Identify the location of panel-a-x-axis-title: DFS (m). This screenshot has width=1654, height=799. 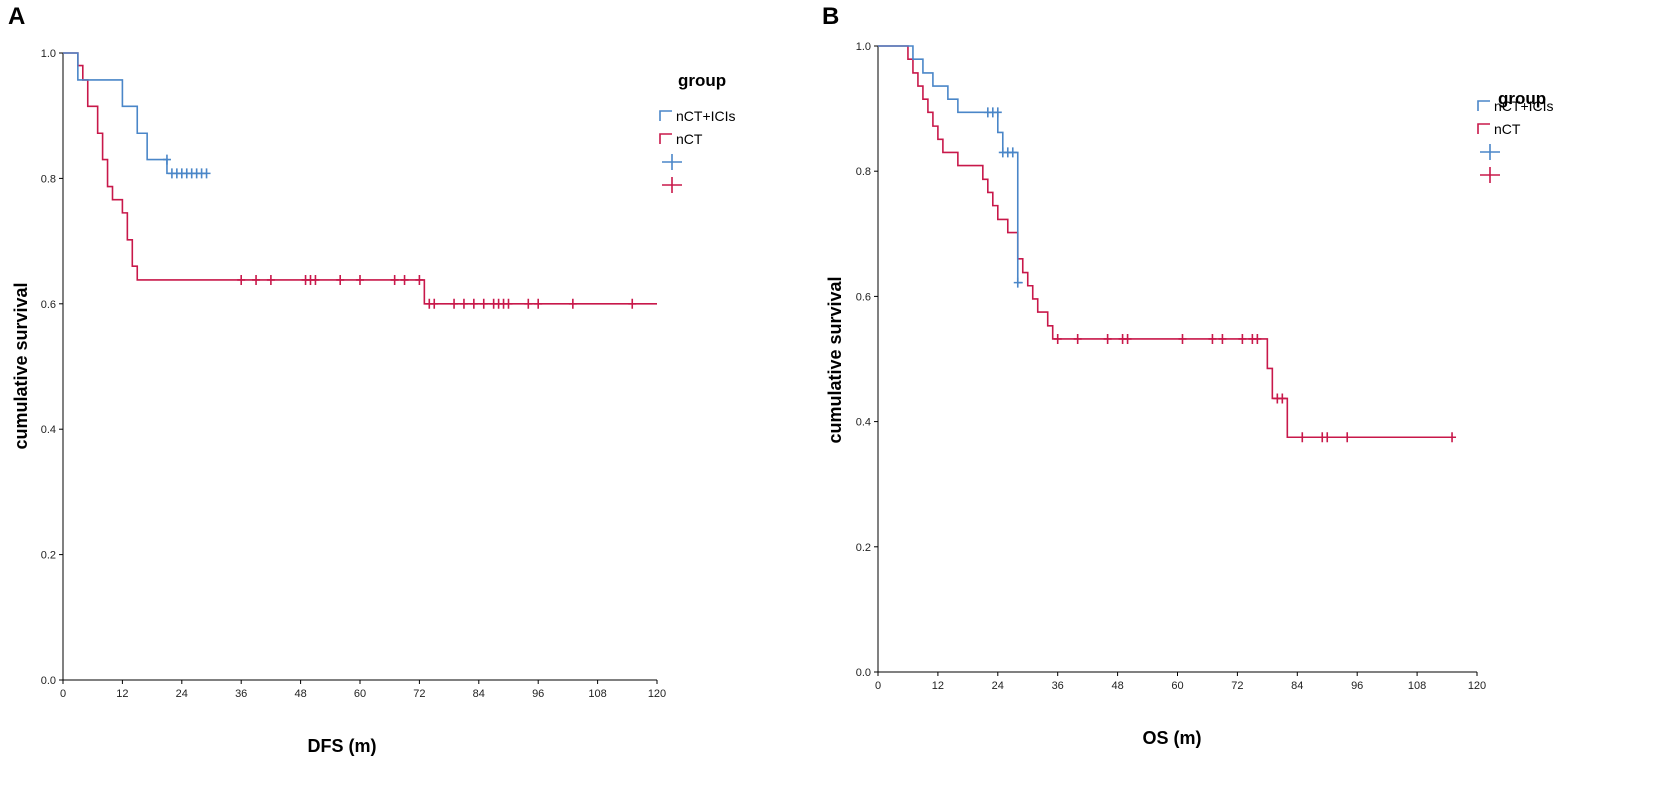
(342, 746).